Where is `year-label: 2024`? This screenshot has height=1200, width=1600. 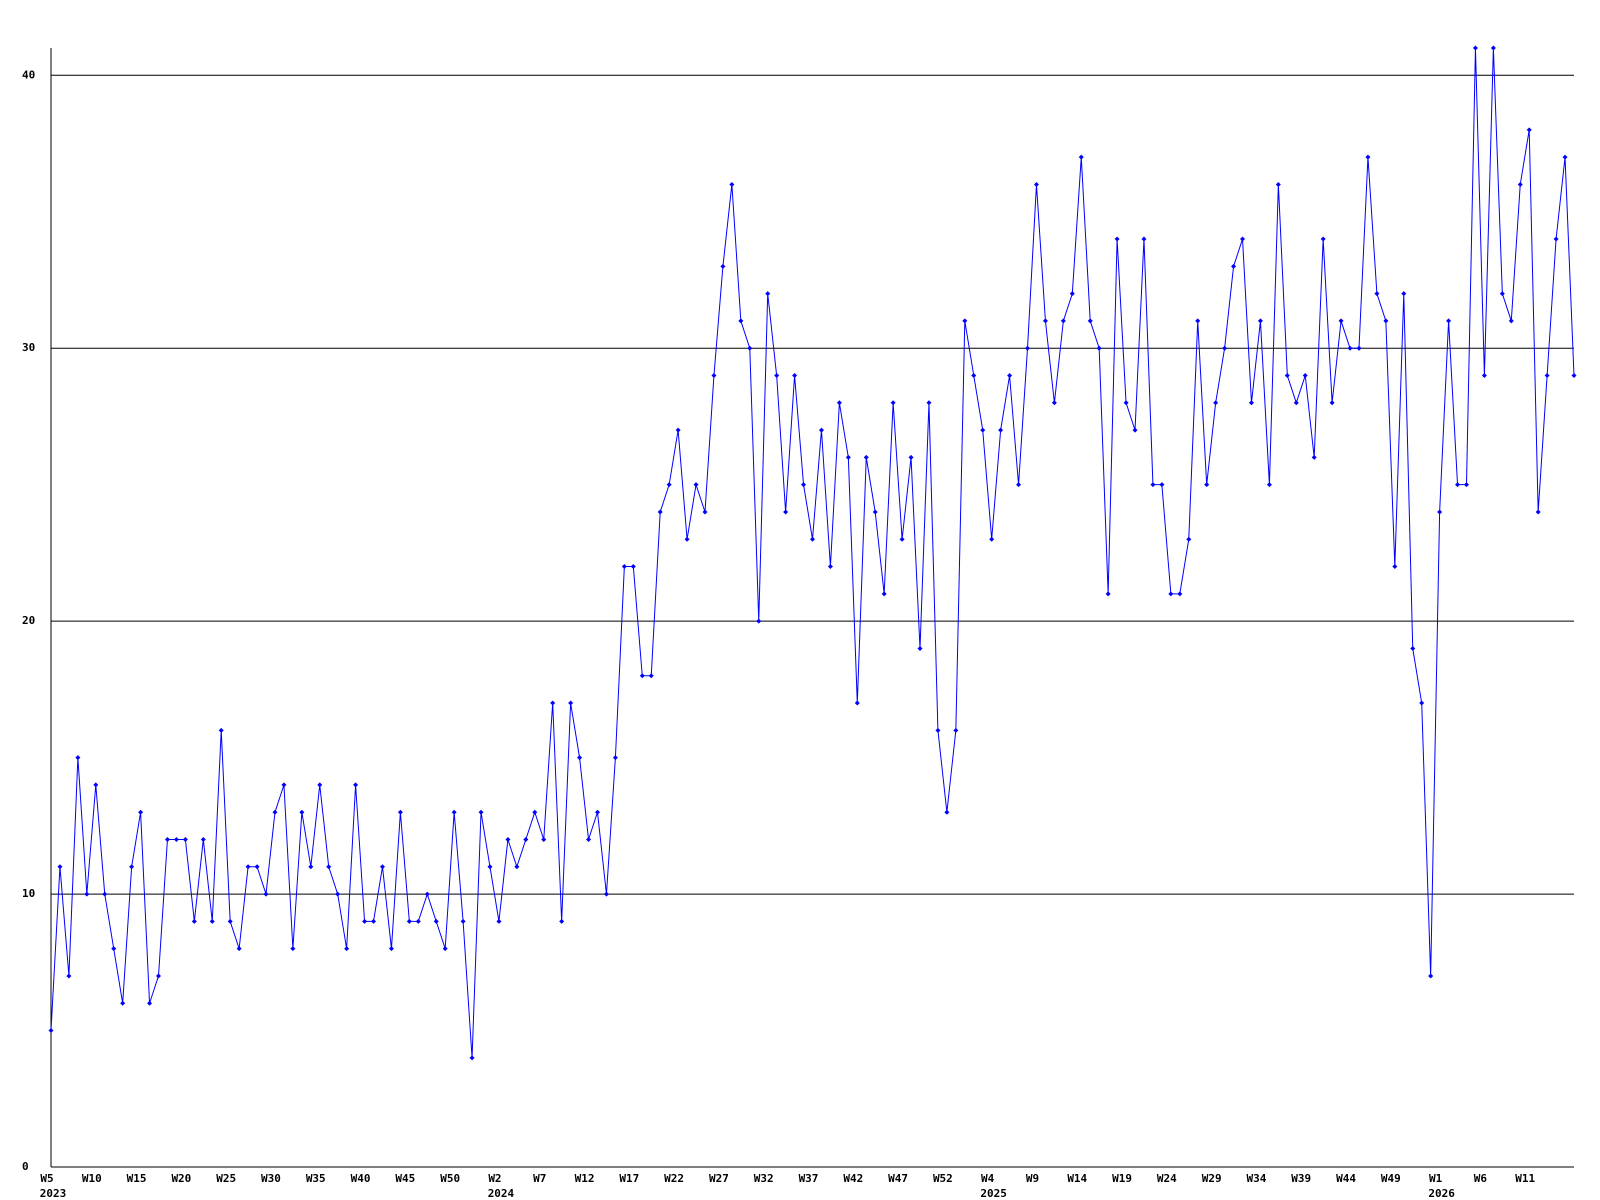 year-label: 2024 is located at coordinates (501, 1193).